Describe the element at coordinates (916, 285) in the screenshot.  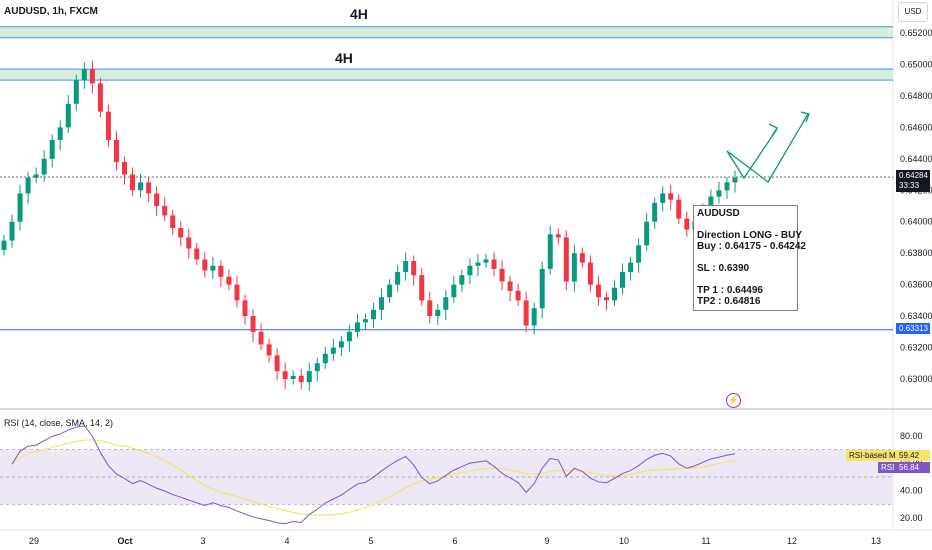
I see `price-tick-label: 0.63600` at that location.